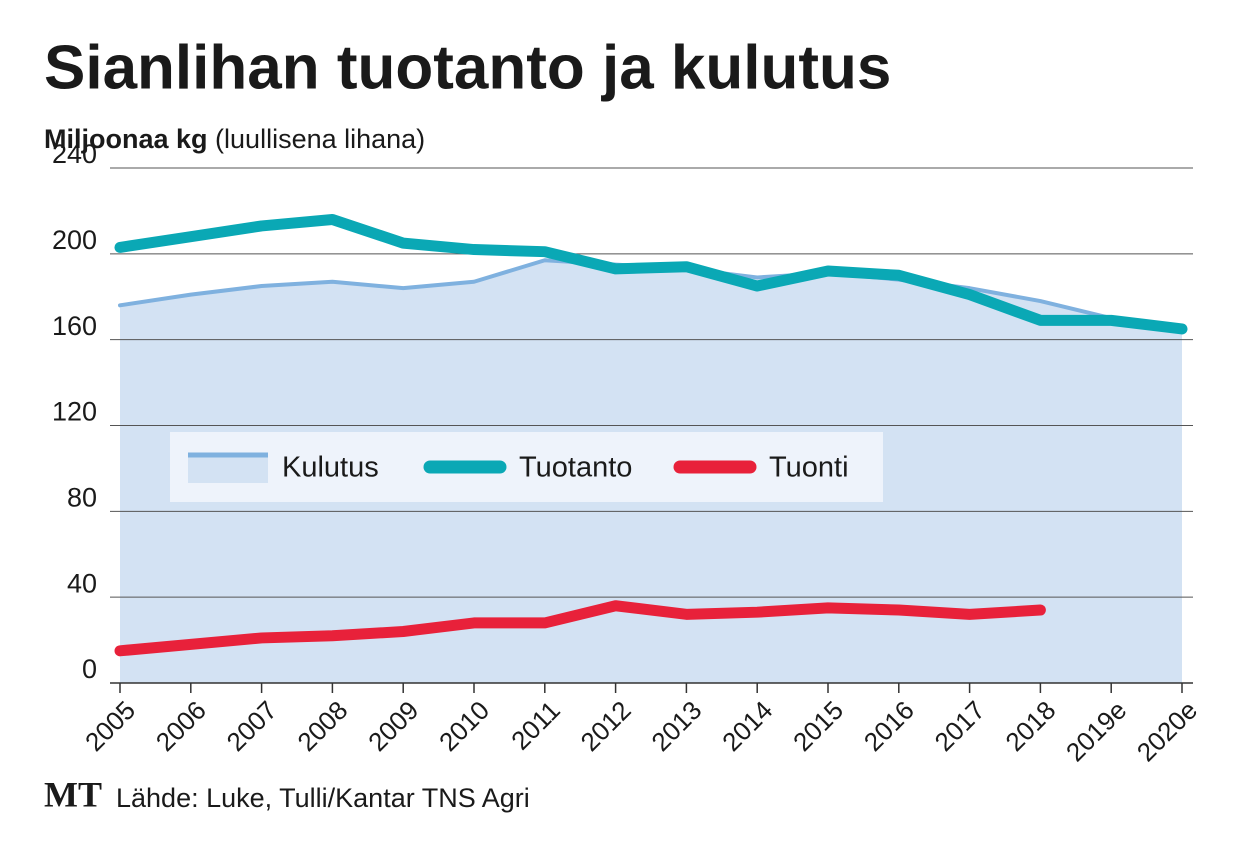  I want to click on x-tick-label: 2016, so click(889, 726).